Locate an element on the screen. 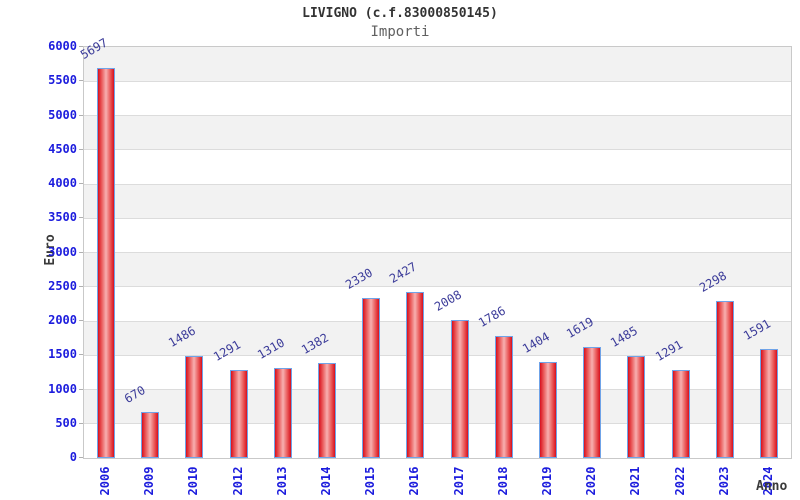  x-tick-label: 2019 is located at coordinates (546, 481).